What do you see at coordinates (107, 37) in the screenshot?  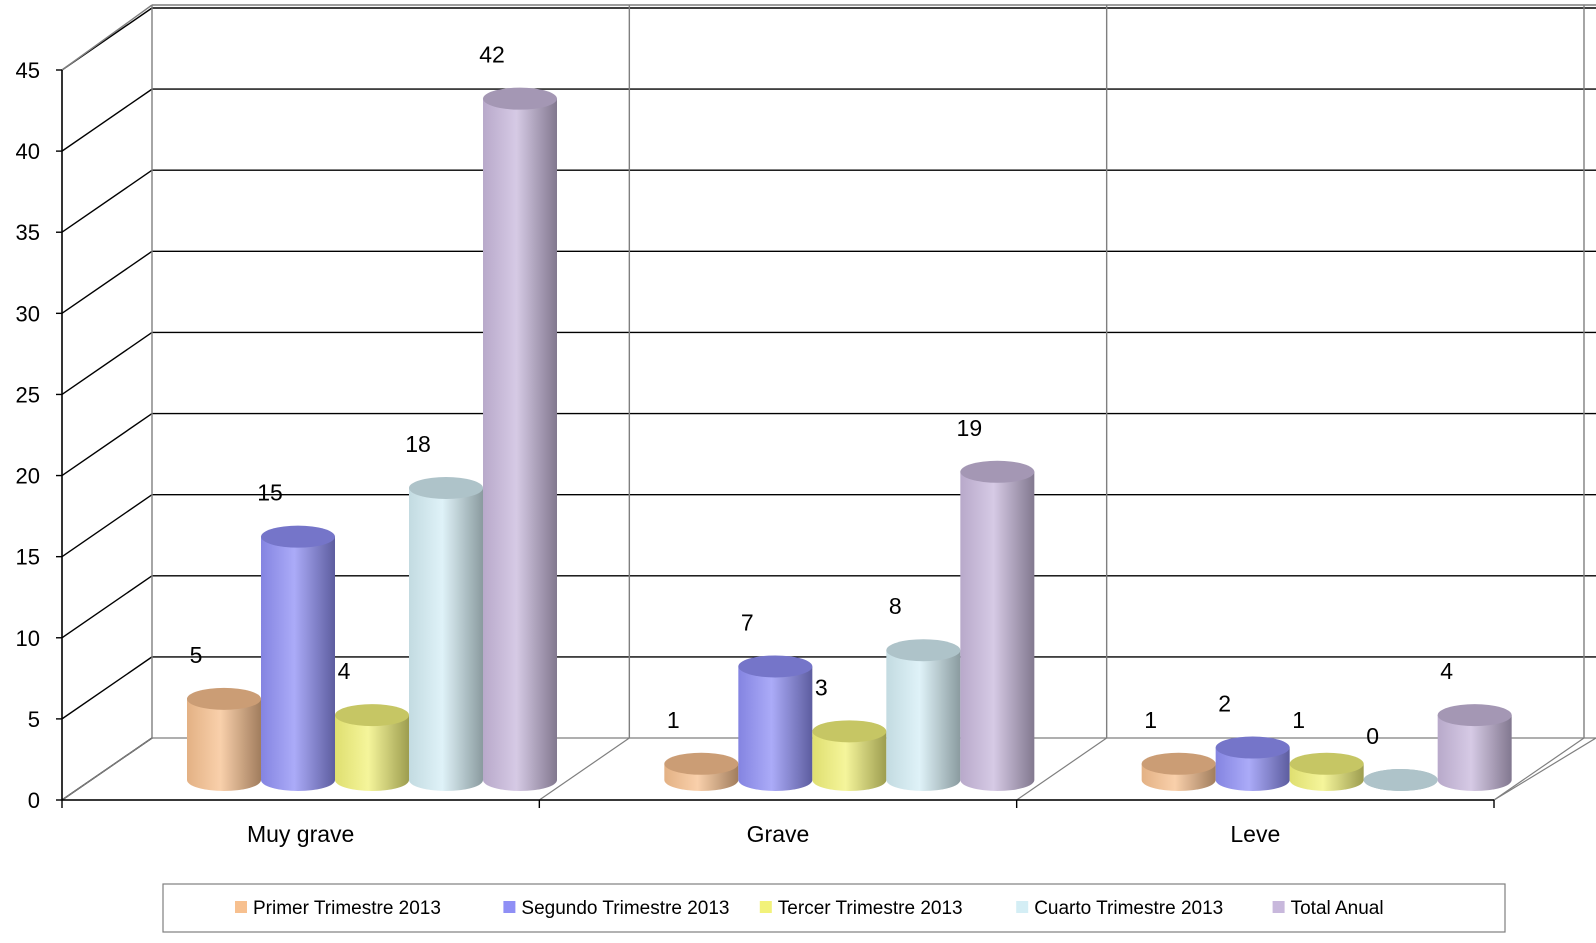 I see `side-wall-top-edge` at bounding box center [107, 37].